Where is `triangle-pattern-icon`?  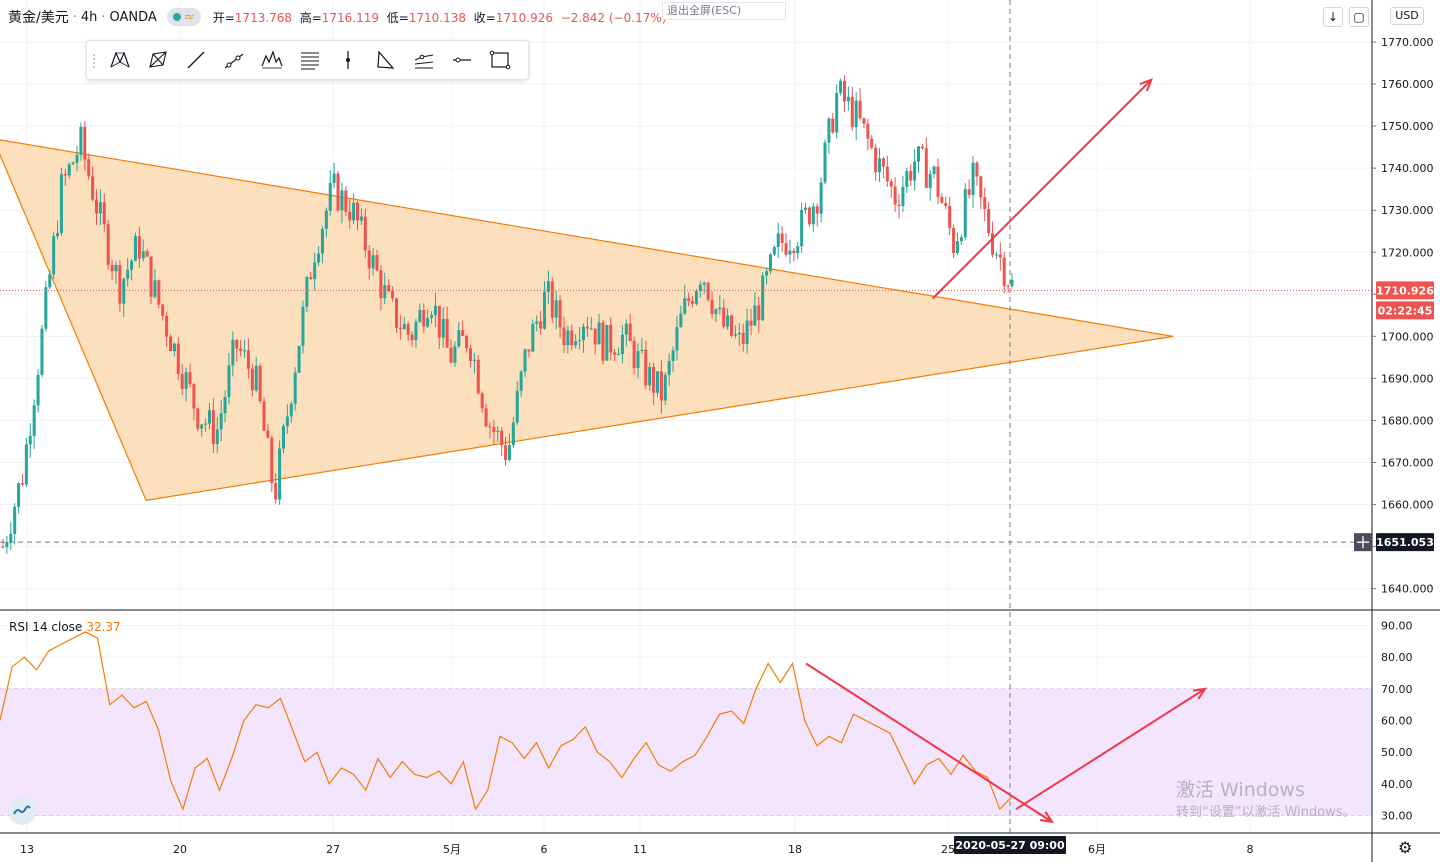 triangle-pattern-icon is located at coordinates (386, 59).